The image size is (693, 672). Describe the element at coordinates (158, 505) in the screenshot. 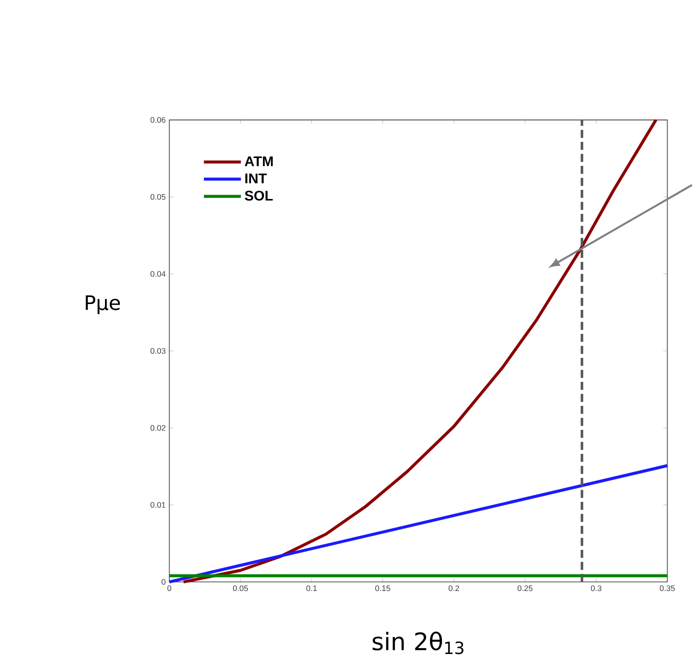

I see `y-tick-label: 0.01` at that location.